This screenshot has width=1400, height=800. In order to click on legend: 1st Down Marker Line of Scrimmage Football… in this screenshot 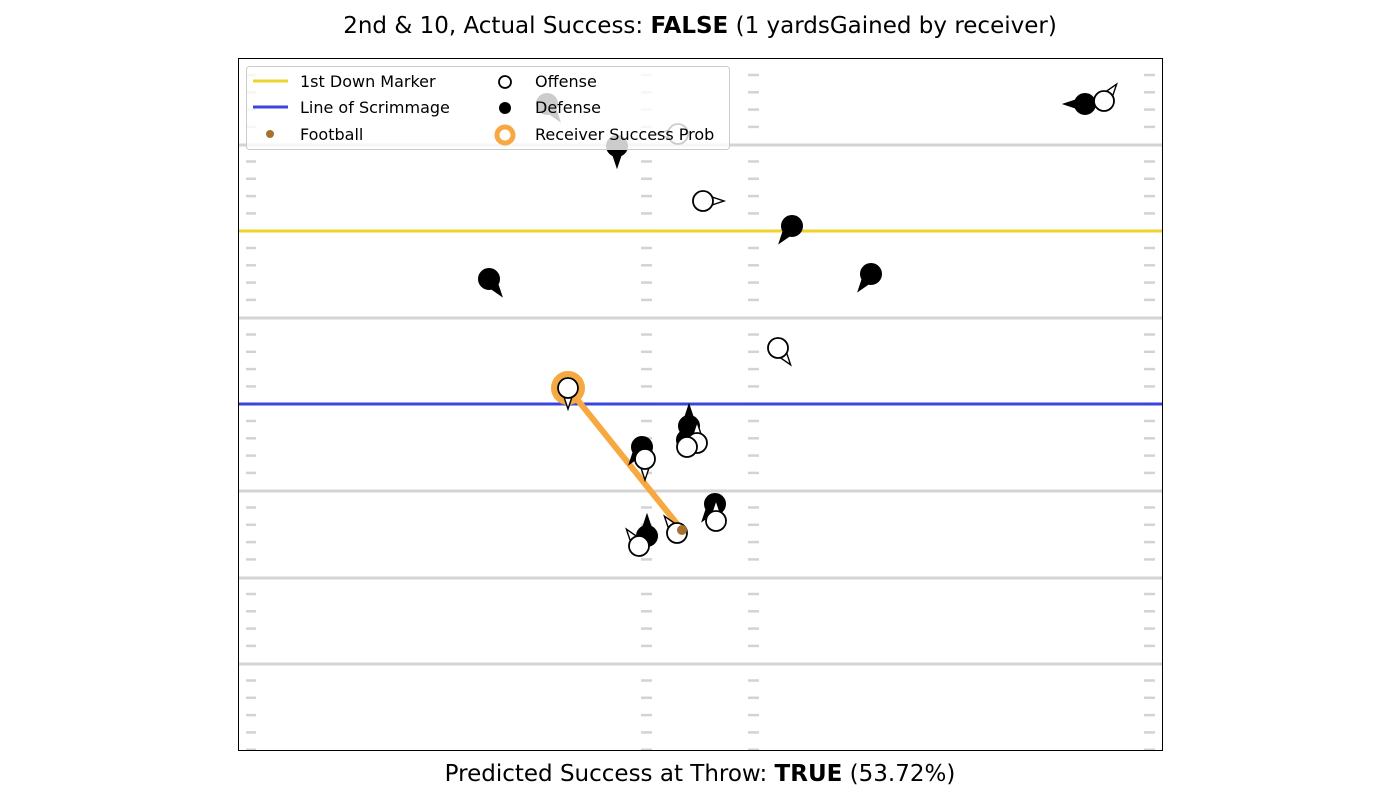, I will do `click(488, 108)`.